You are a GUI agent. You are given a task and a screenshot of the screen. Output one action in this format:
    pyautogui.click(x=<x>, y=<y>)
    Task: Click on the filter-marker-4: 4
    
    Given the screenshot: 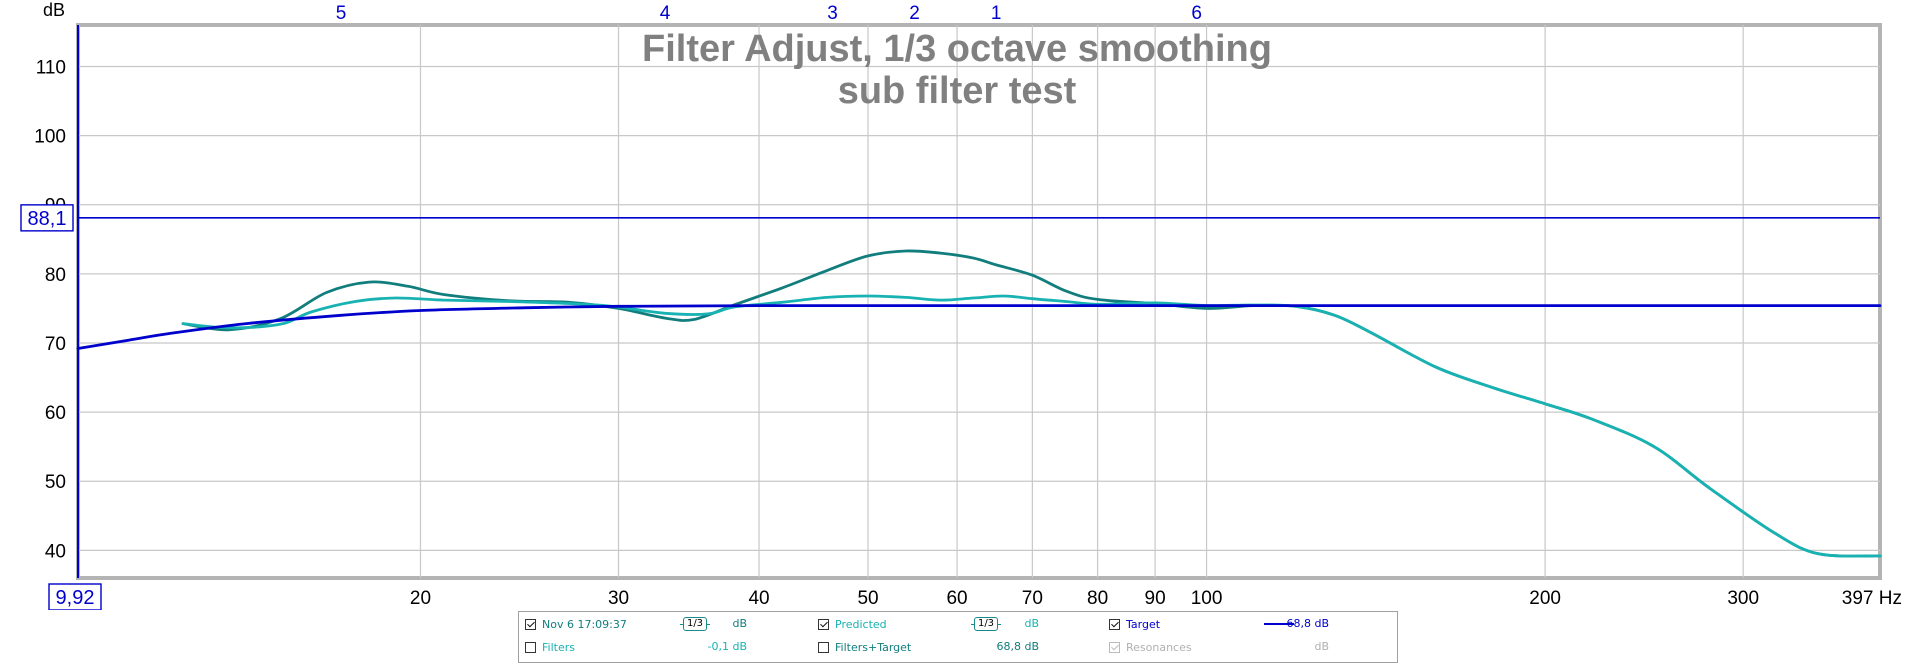 What is the action you would take?
    pyautogui.click(x=665, y=13)
    